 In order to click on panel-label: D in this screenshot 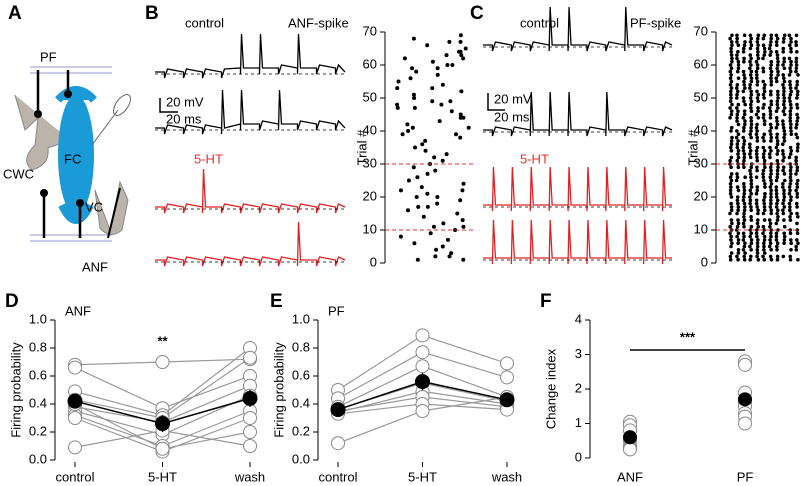, I will do `click(12, 301)`.